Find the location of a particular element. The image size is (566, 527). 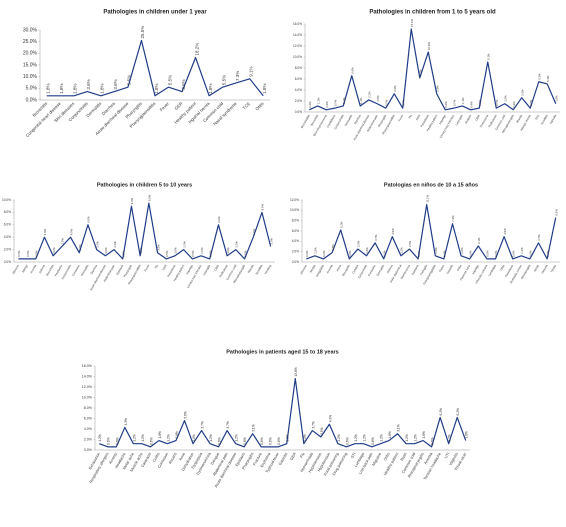

x-tick-label: Colitis is located at coordinates (156, 457).